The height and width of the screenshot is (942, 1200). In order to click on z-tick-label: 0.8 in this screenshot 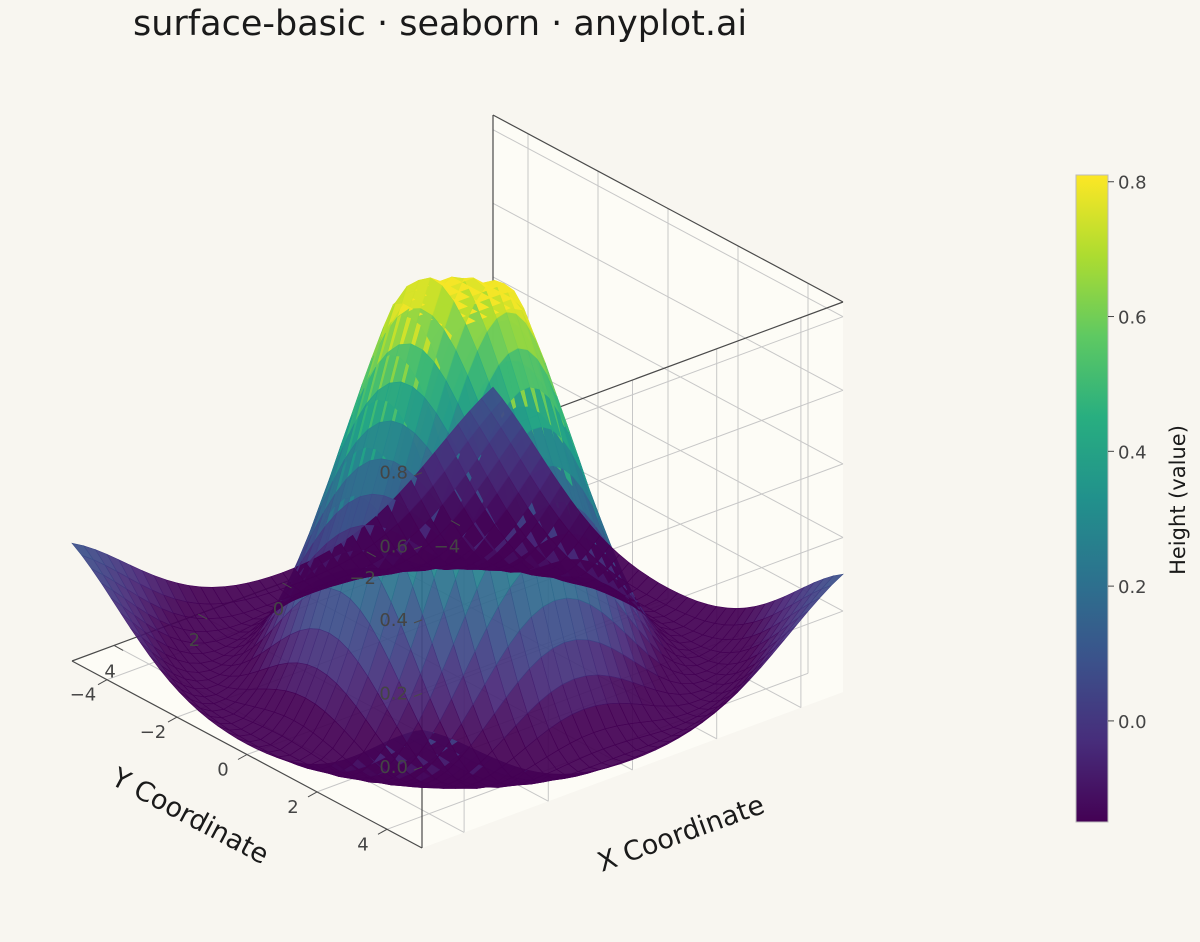, I will do `click(393, 473)`.